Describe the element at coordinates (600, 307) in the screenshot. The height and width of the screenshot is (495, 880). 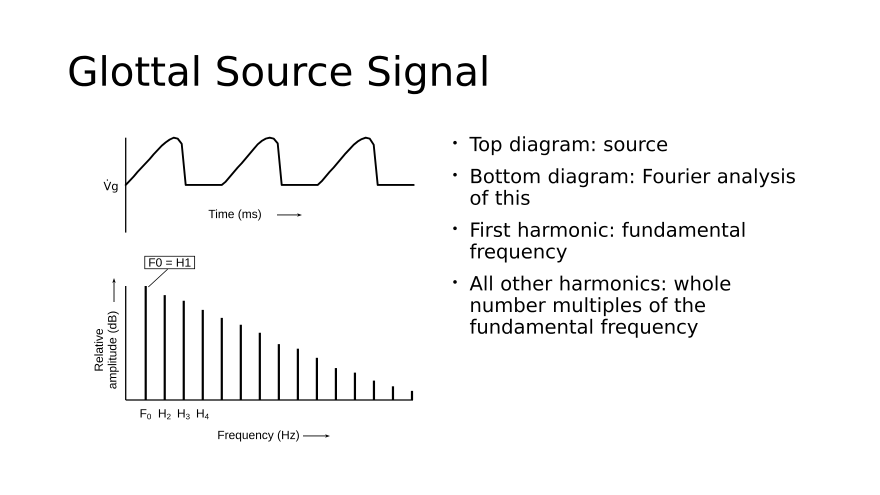
I see `text: All other harmonics: whole number multiples of the fundamental frequency` at that location.